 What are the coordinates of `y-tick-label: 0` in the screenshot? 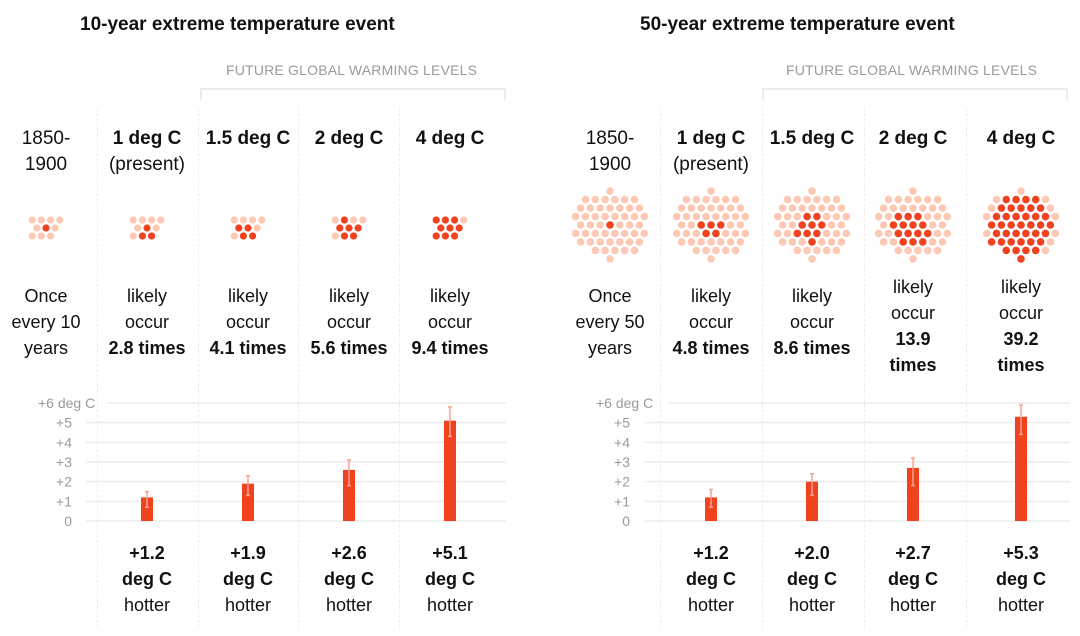 It's located at (68, 521).